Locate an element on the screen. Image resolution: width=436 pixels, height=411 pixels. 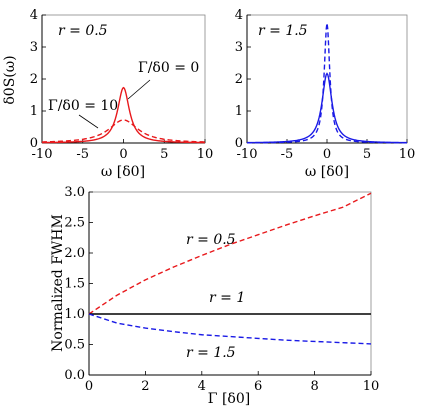
x-tick-label-top-left: 5 is located at coordinates (164, 154).